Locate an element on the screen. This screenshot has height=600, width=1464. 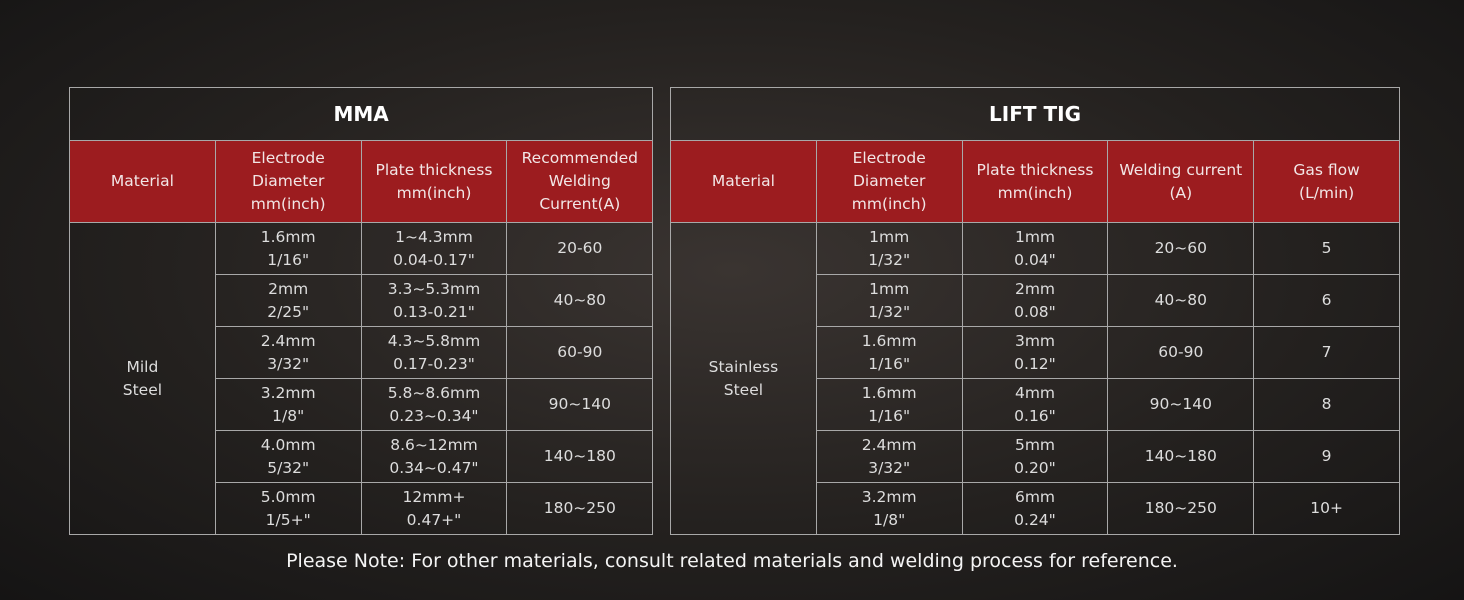
body-cell: 10+ is located at coordinates (1327, 508).